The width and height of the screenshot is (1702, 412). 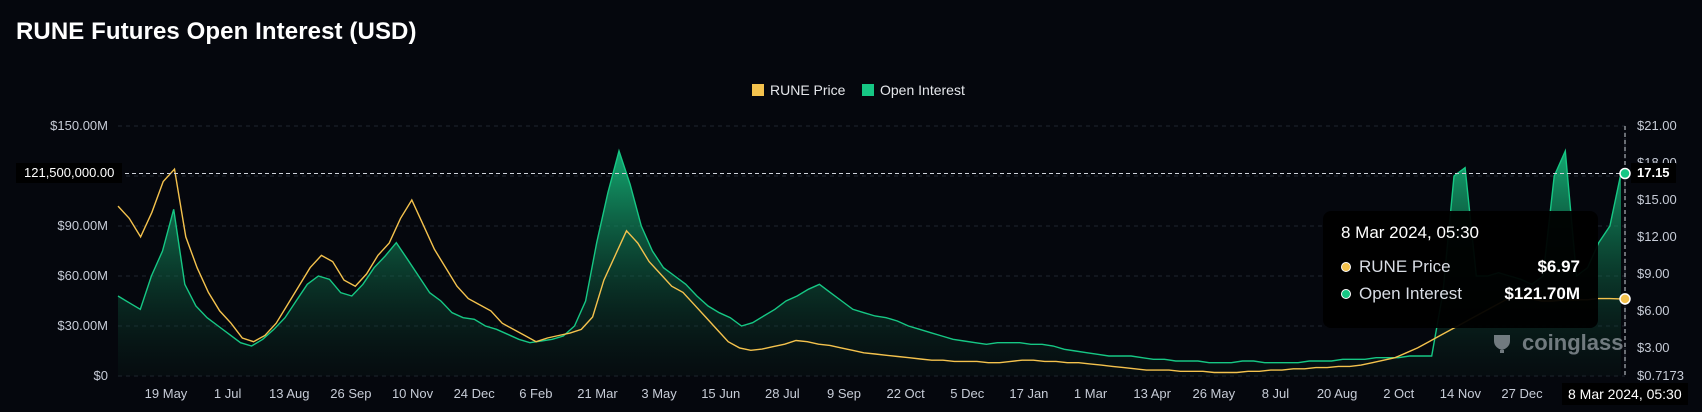 I want to click on x-tick-label: 28 Jul, so click(x=782, y=393).